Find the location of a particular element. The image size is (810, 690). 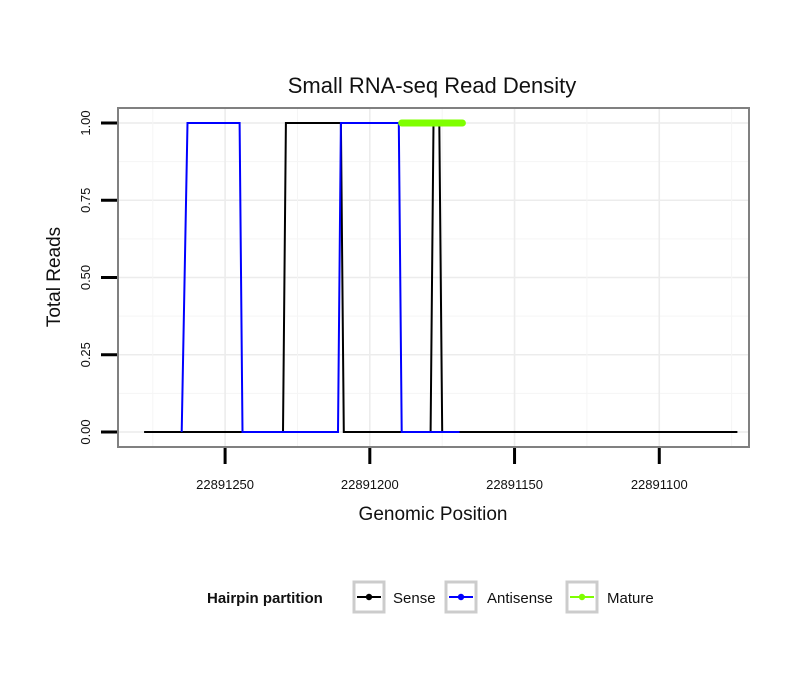

y-tick-label: 0.25 is located at coordinates (85, 354).